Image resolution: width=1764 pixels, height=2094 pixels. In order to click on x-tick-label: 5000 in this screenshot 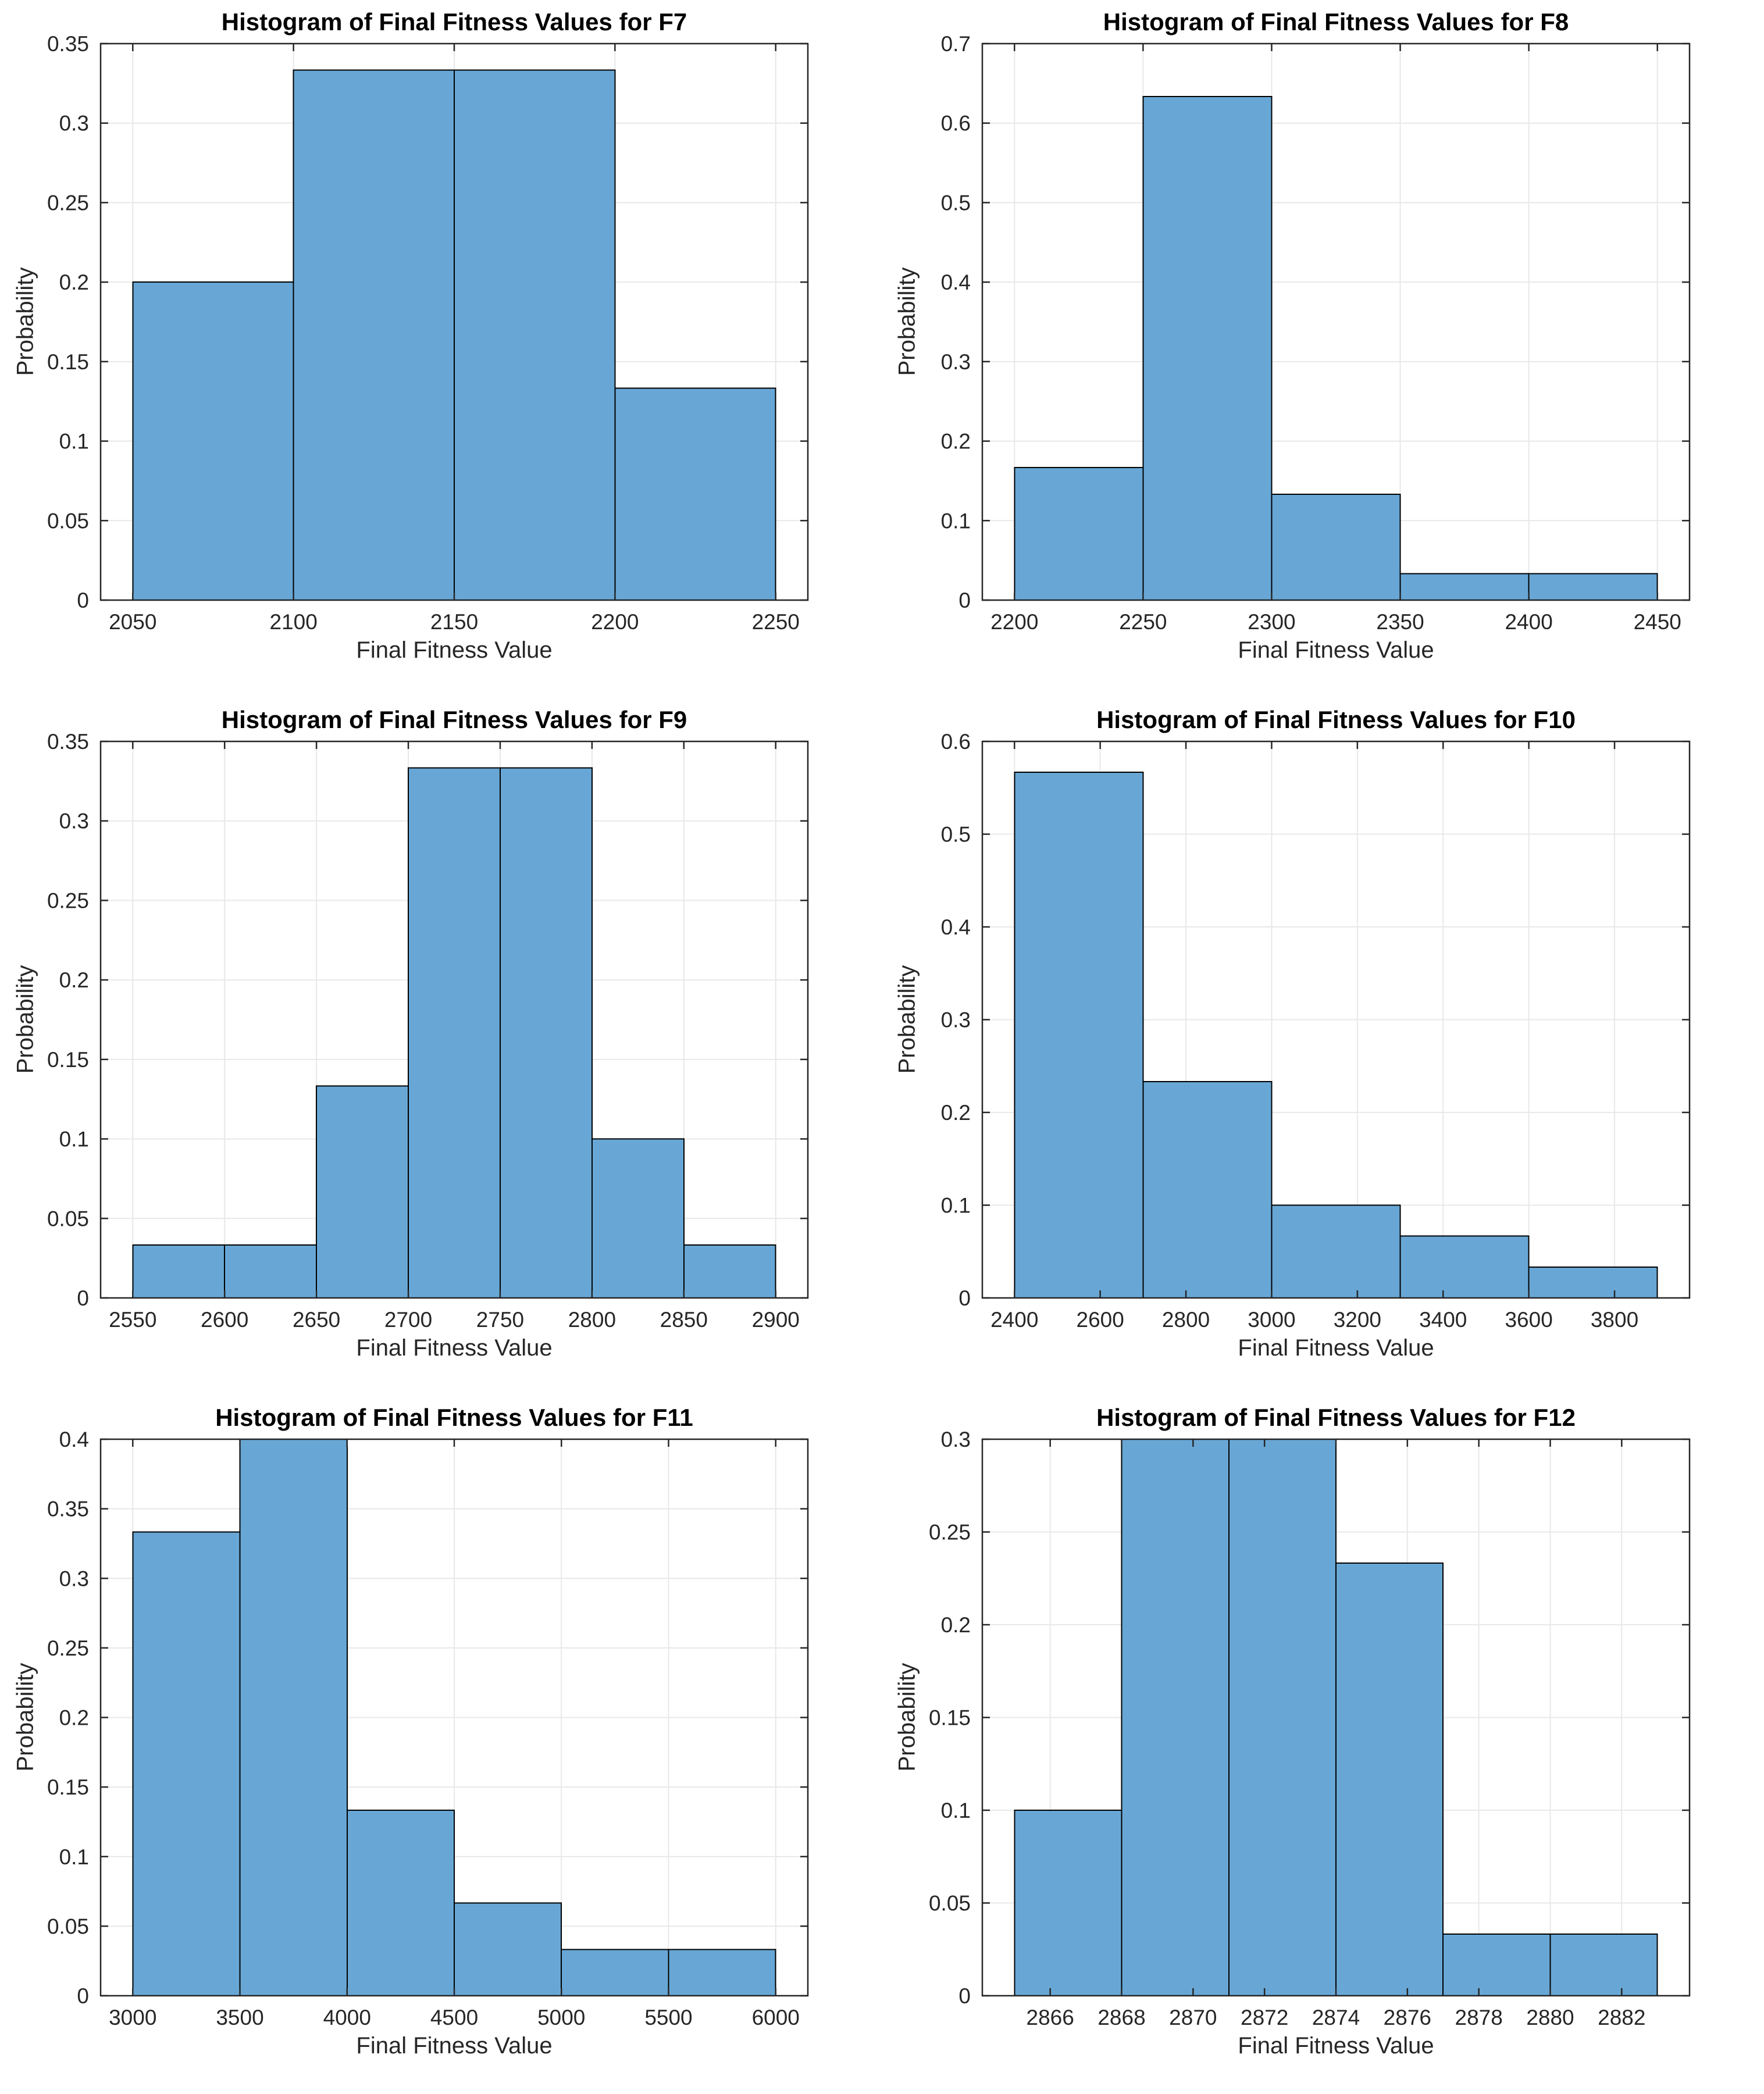, I will do `click(561, 2018)`.